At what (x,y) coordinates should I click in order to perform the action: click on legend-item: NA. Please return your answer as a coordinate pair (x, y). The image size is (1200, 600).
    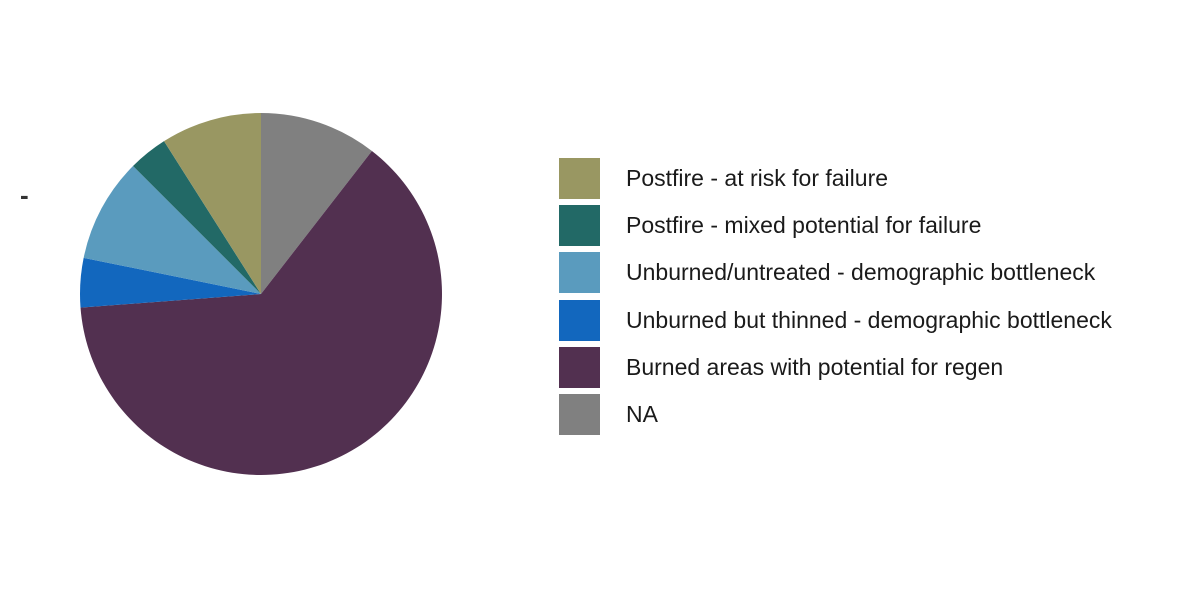
    Looking at the image, I should click on (835, 414).